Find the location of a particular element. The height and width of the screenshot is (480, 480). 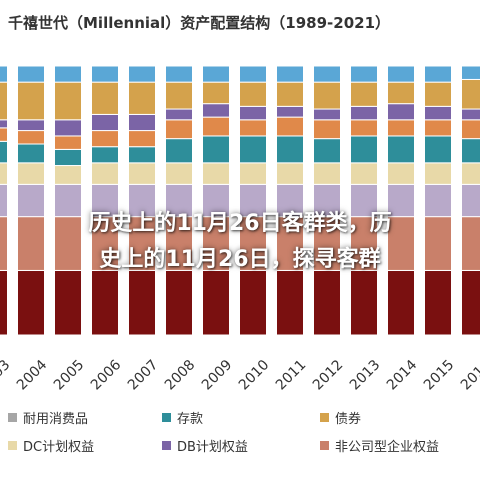

x-tick-label: 2004 is located at coordinates (32, 375).